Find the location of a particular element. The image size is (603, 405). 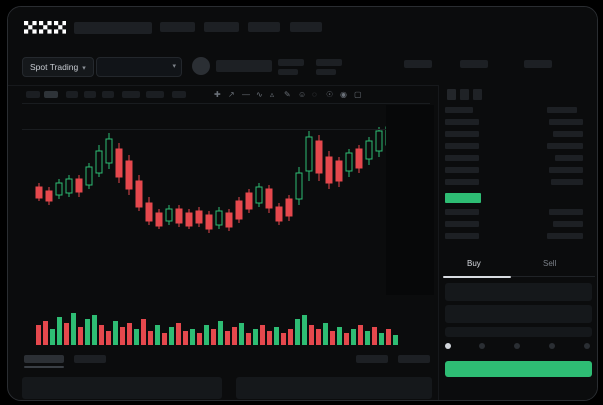

orderbook-col-price is located at coordinates (459, 110).